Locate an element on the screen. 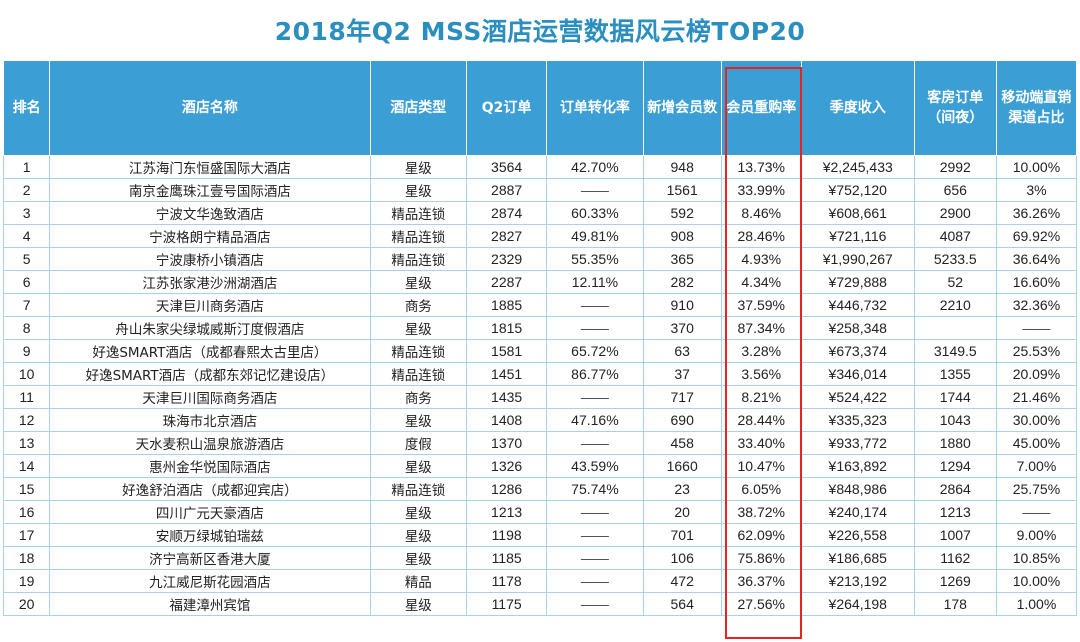 This screenshot has width=1080, height=642. new-members-cell: 592 is located at coordinates (682, 213).